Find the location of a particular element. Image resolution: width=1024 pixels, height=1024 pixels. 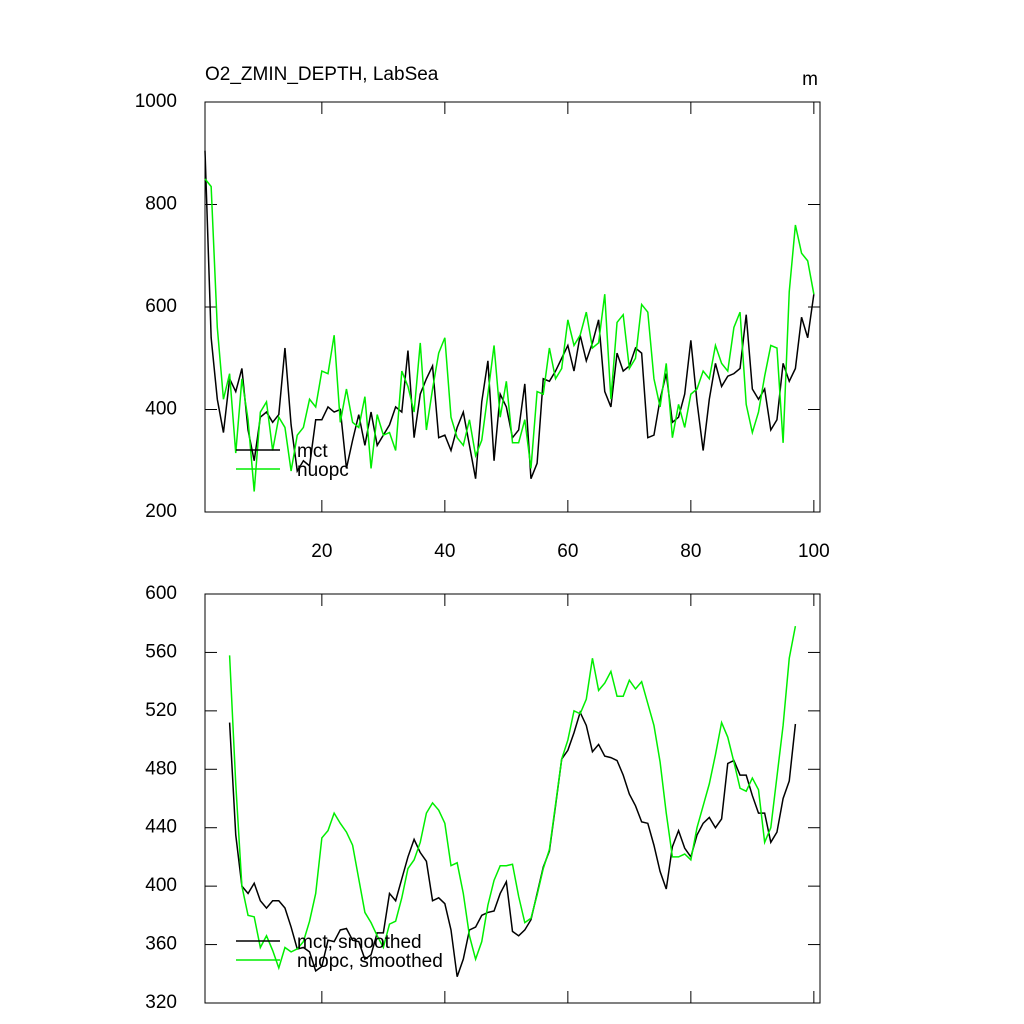

legend-label: nuopc, smoothed is located at coordinates (370, 961).